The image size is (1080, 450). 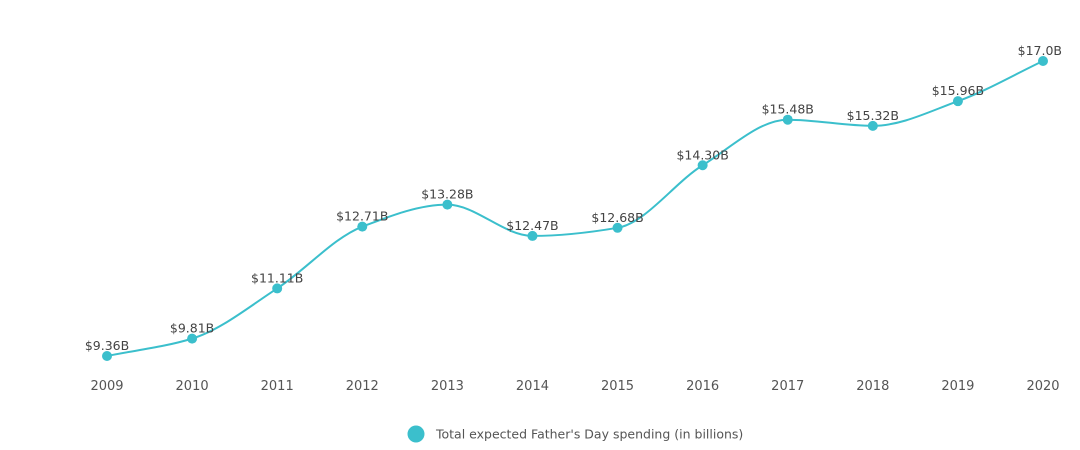 What do you see at coordinates (192, 338) in the screenshot?
I see `data-point-2010` at bounding box center [192, 338].